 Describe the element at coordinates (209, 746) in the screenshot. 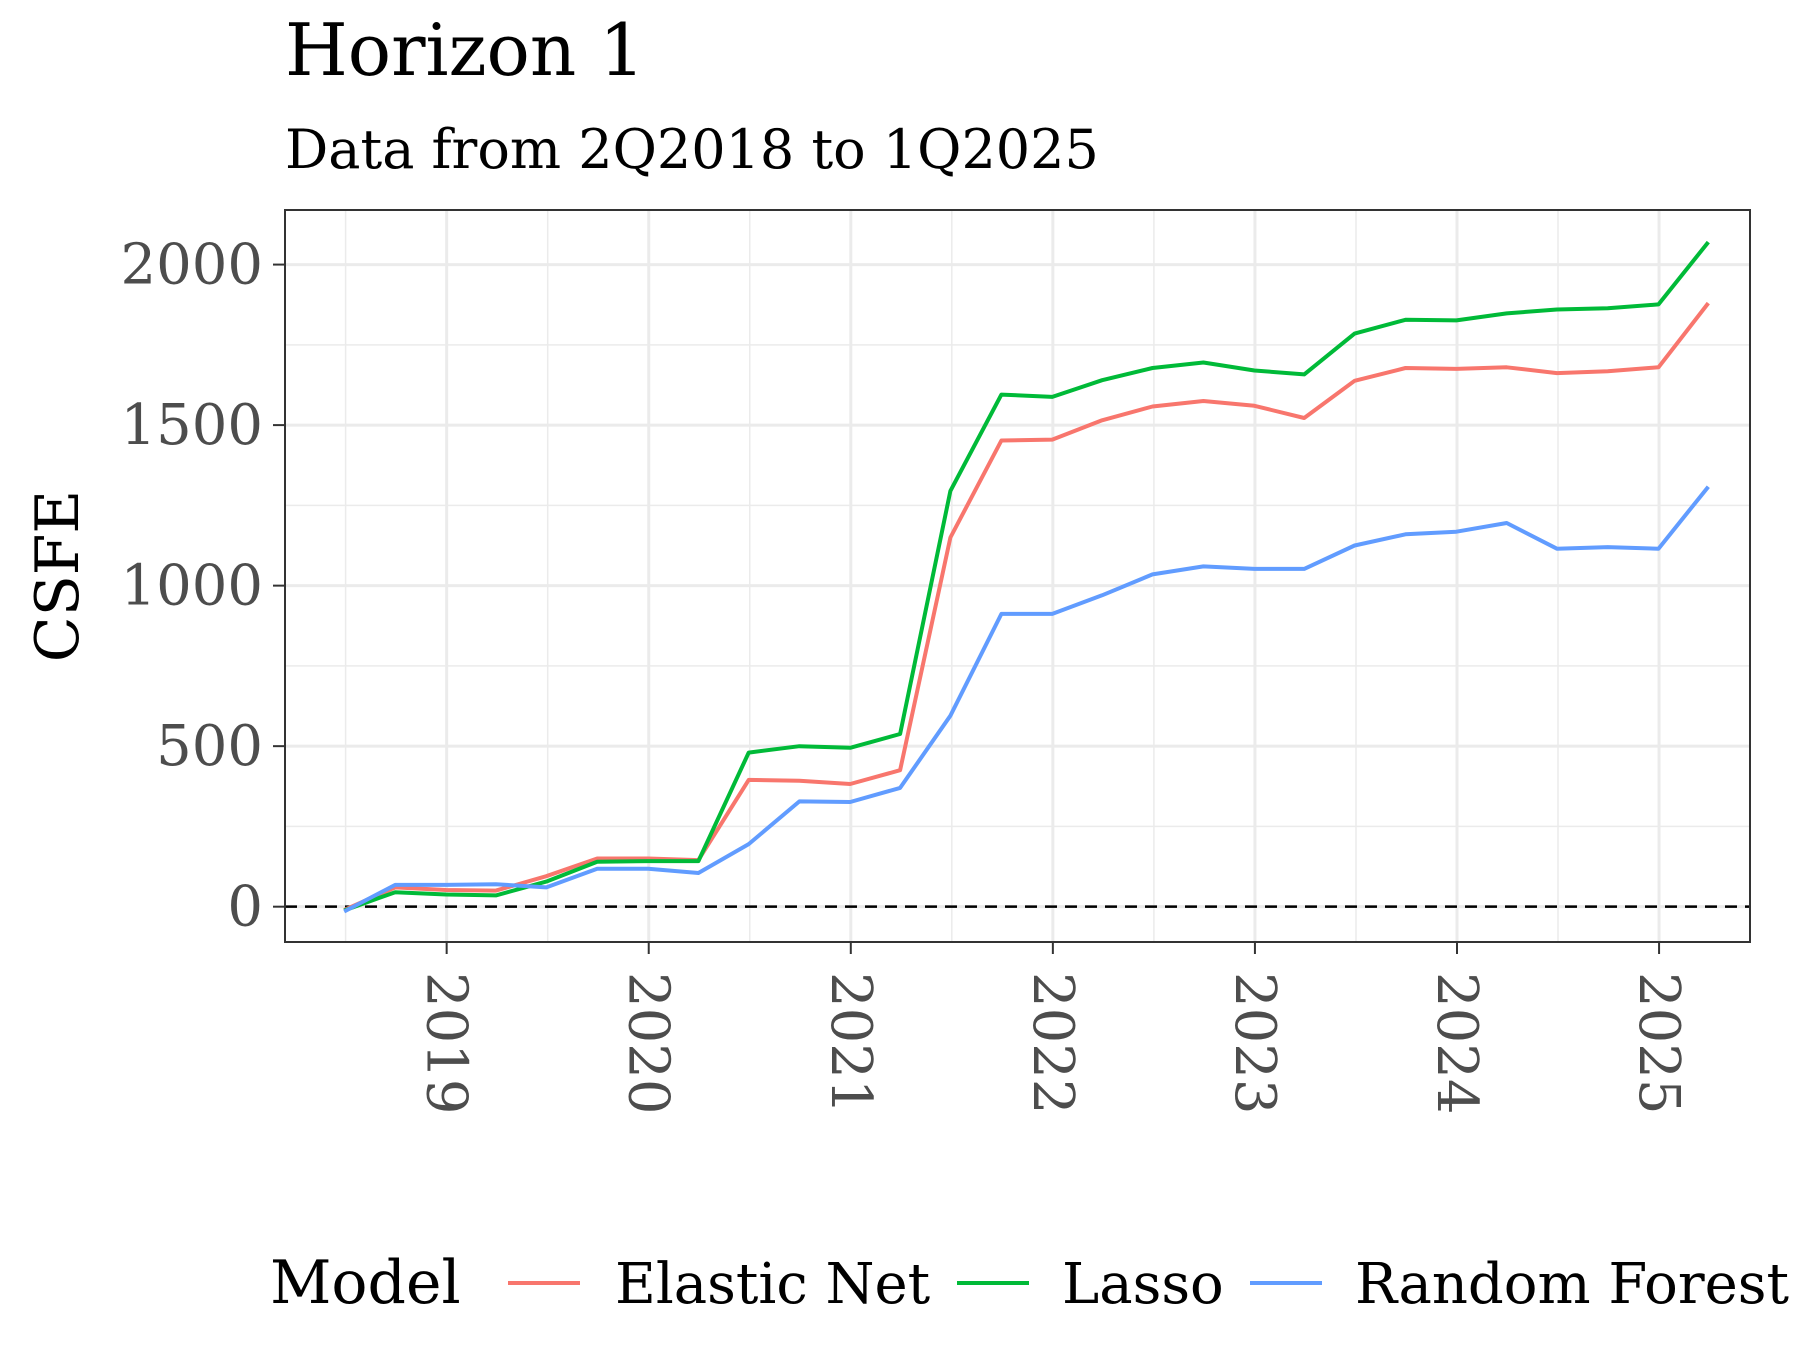

I see `y-tick-label: 500` at that location.